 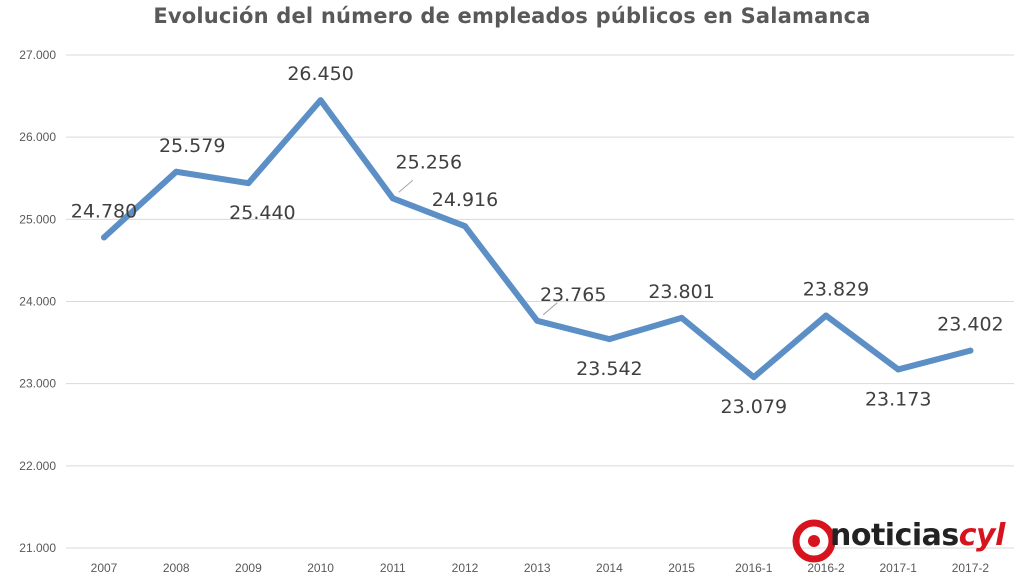 I want to click on x-tick-label: 2011, so click(x=393, y=568).